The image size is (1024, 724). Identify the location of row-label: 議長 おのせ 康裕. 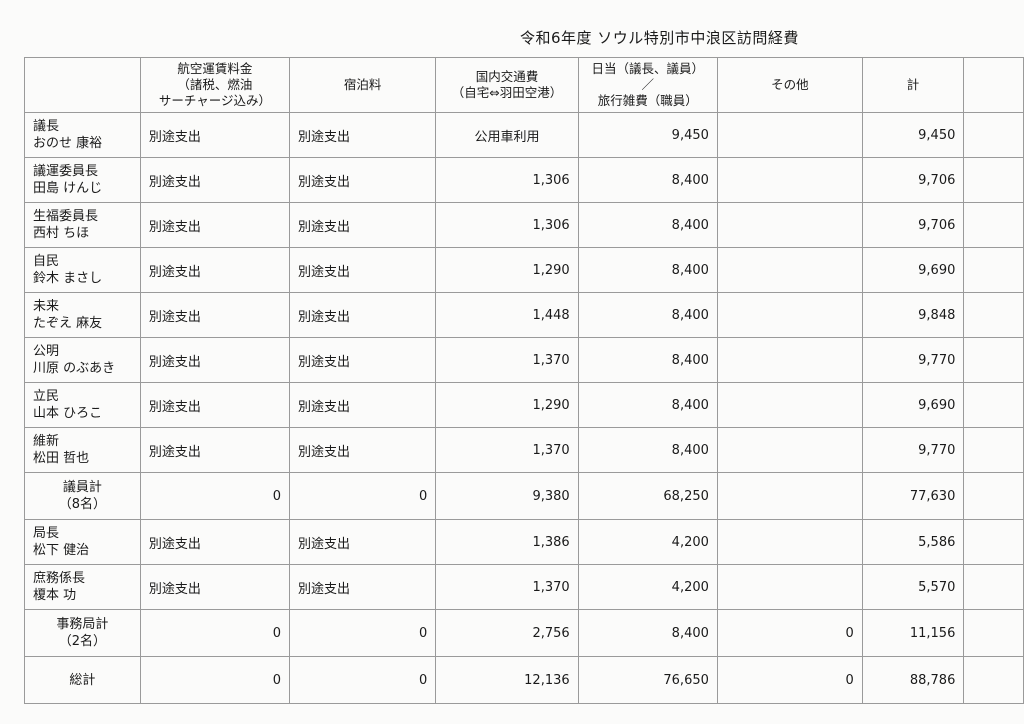
(82, 135).